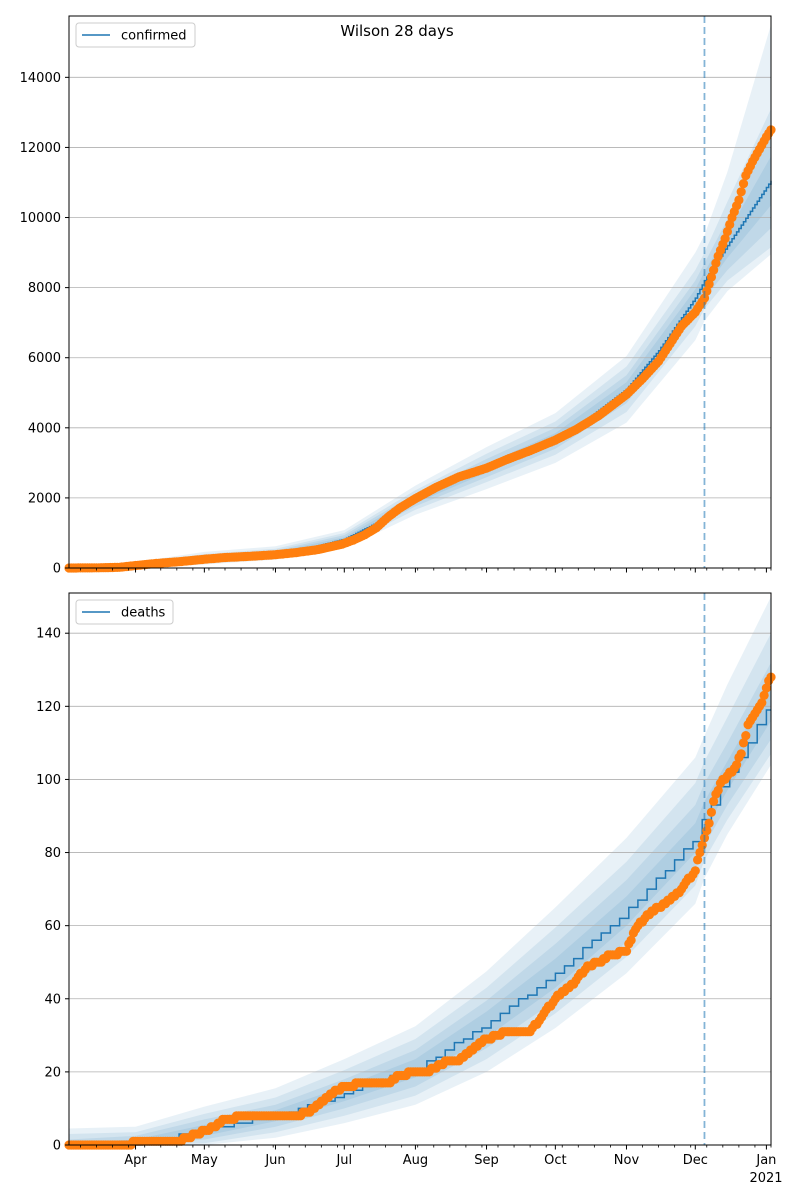 This screenshot has height=1200, width=800. I want to click on x-tick-label: Nov, so click(627, 1160).